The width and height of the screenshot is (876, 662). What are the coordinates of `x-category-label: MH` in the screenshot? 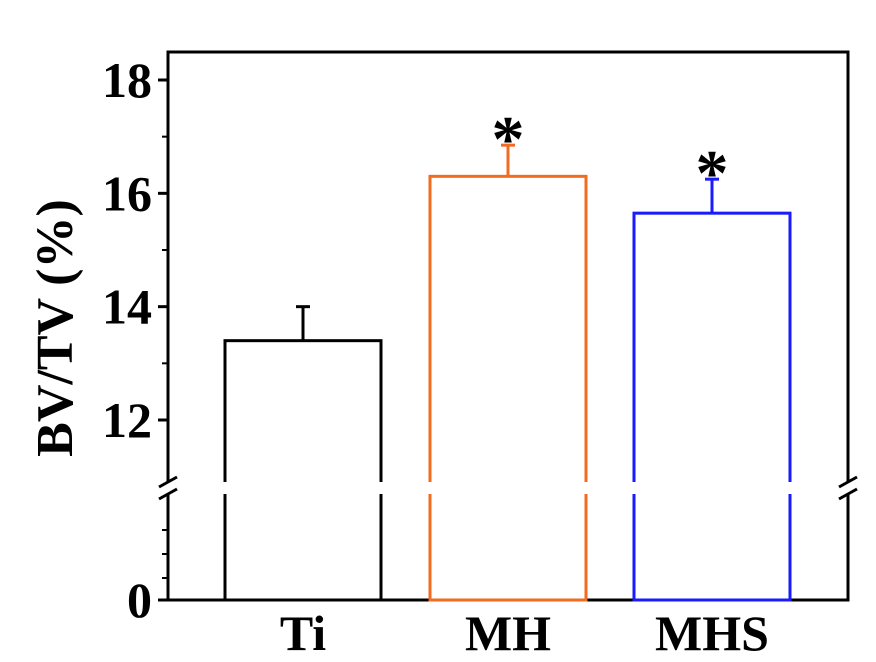 It's located at (508, 633).